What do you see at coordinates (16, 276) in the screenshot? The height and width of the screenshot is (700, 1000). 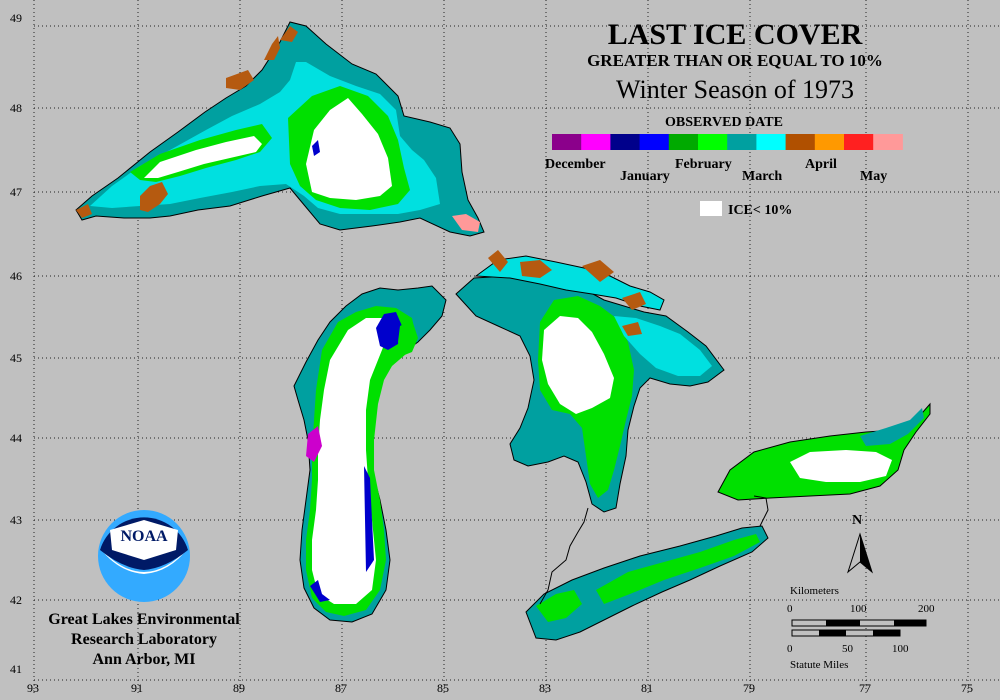 I see `lat-label: 46` at bounding box center [16, 276].